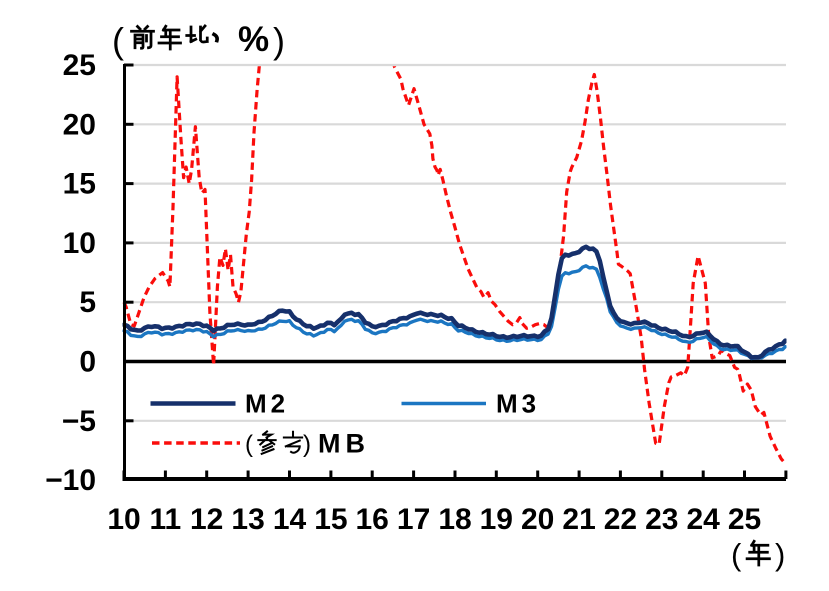 This screenshot has width=829, height=591. I want to click on svg-text: 11, so click(166, 519).